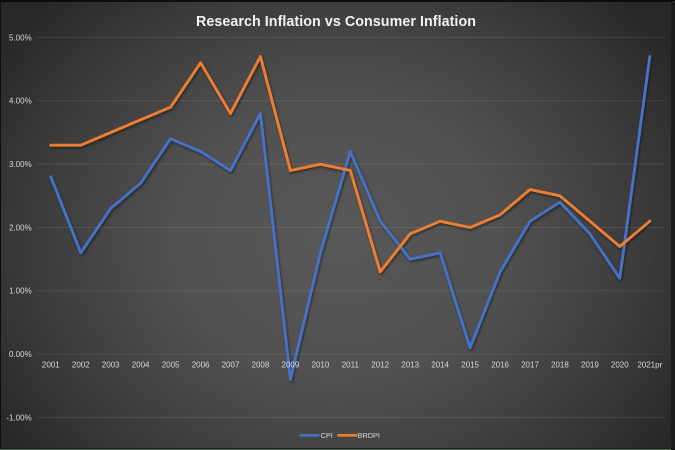 This screenshot has width=675, height=450. Describe the element at coordinates (81, 365) in the screenshot. I see `svg-text: 2002` at that location.